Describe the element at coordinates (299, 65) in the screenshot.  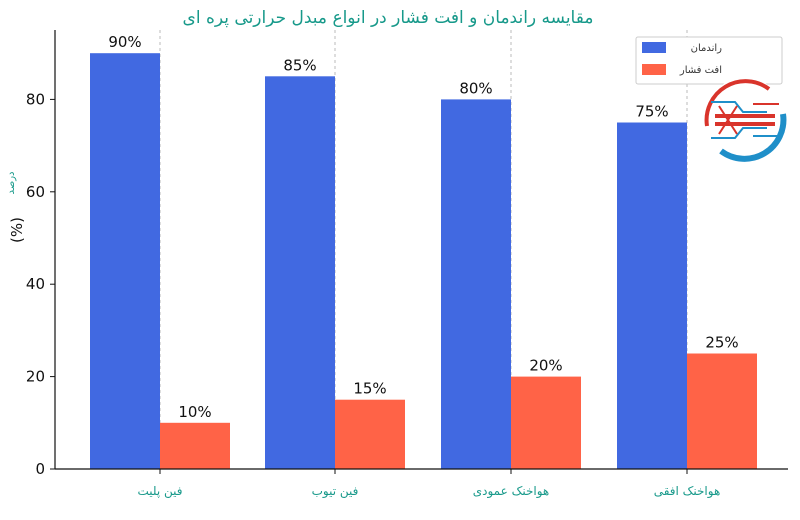
I see `data-label: 85%` at that location.